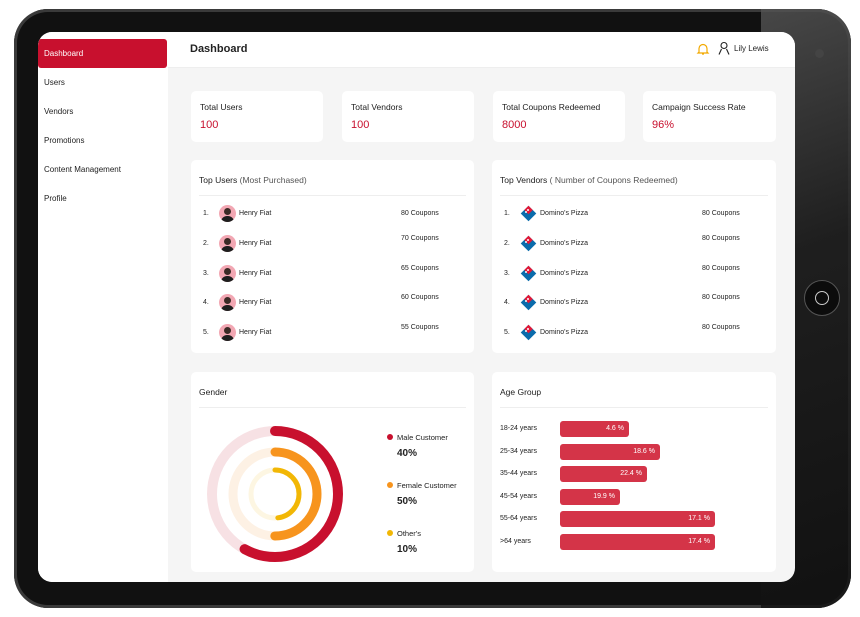  I want to click on sidebar-item-dashboard: Dashboard, so click(102, 53).